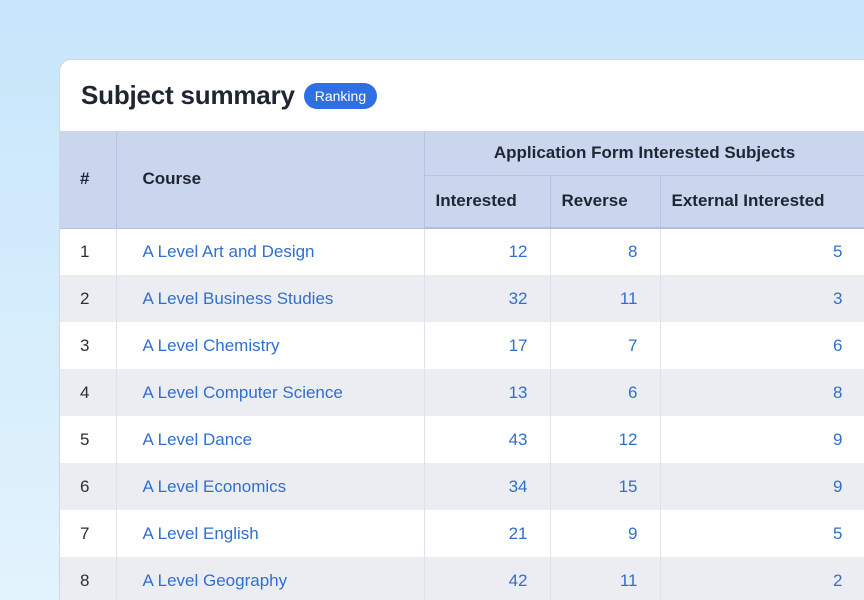  I want to click on table-row: 8 A Level Geography 42 11 2, so click(462, 578).